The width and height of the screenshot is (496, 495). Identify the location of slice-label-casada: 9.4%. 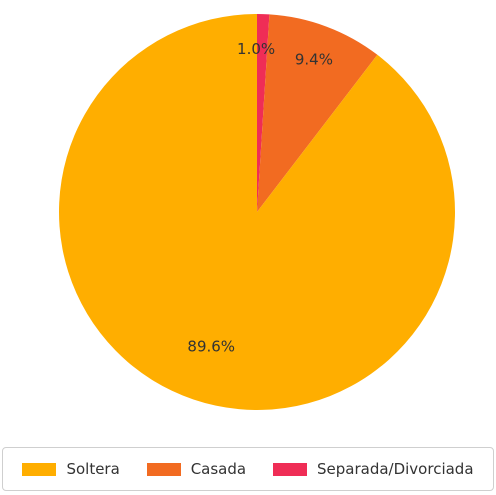
(314, 59).